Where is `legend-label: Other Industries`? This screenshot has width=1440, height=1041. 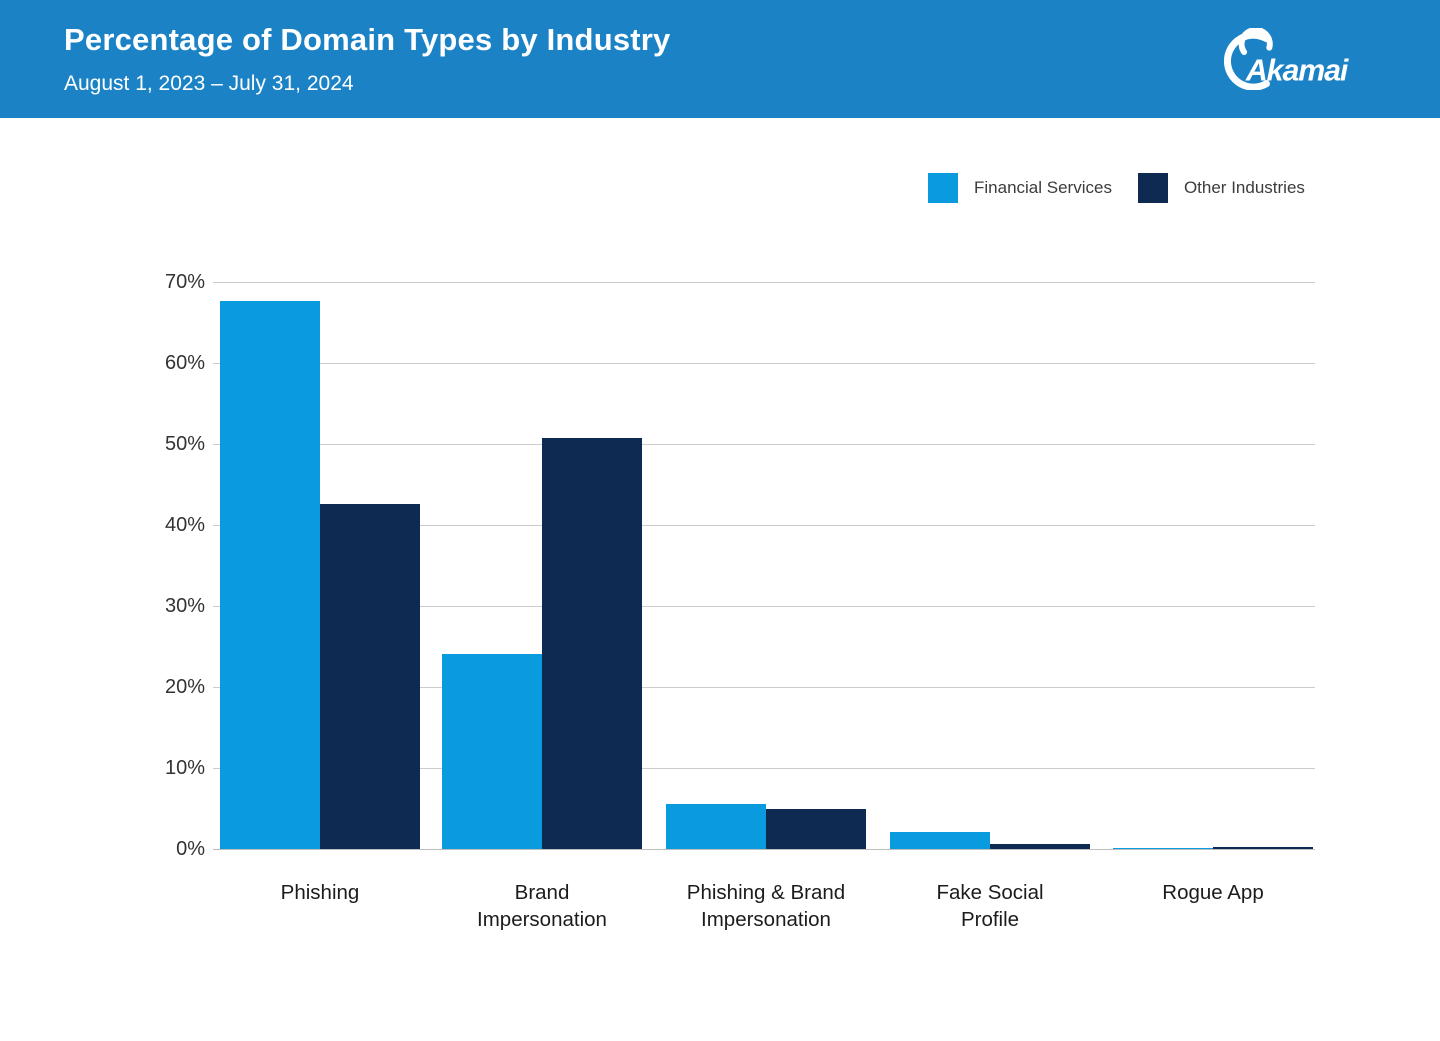 legend-label: Other Industries is located at coordinates (1244, 187).